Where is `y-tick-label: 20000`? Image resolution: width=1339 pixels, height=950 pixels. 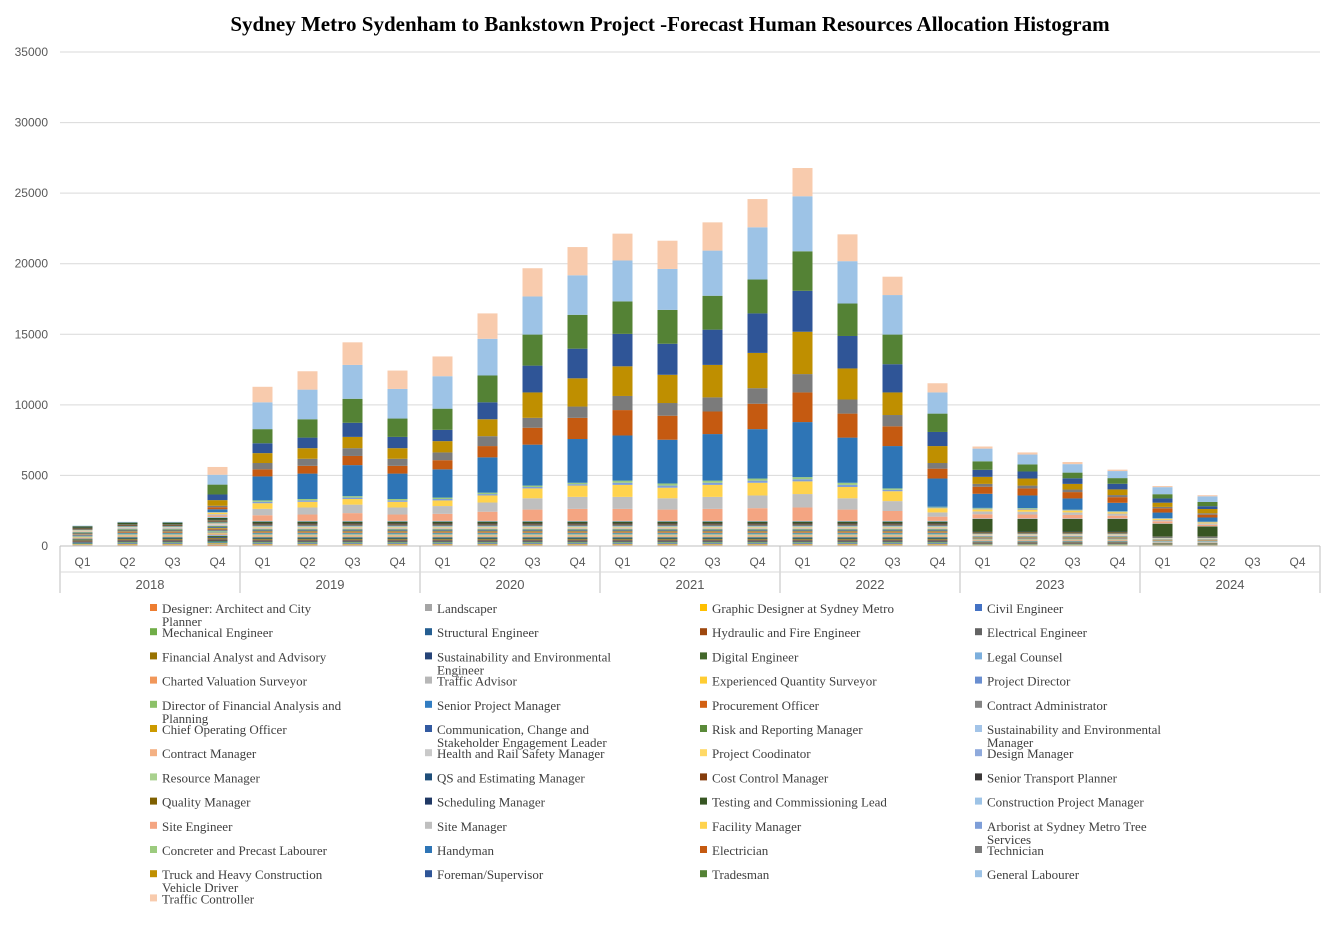 y-tick-label: 20000 is located at coordinates (32, 264).